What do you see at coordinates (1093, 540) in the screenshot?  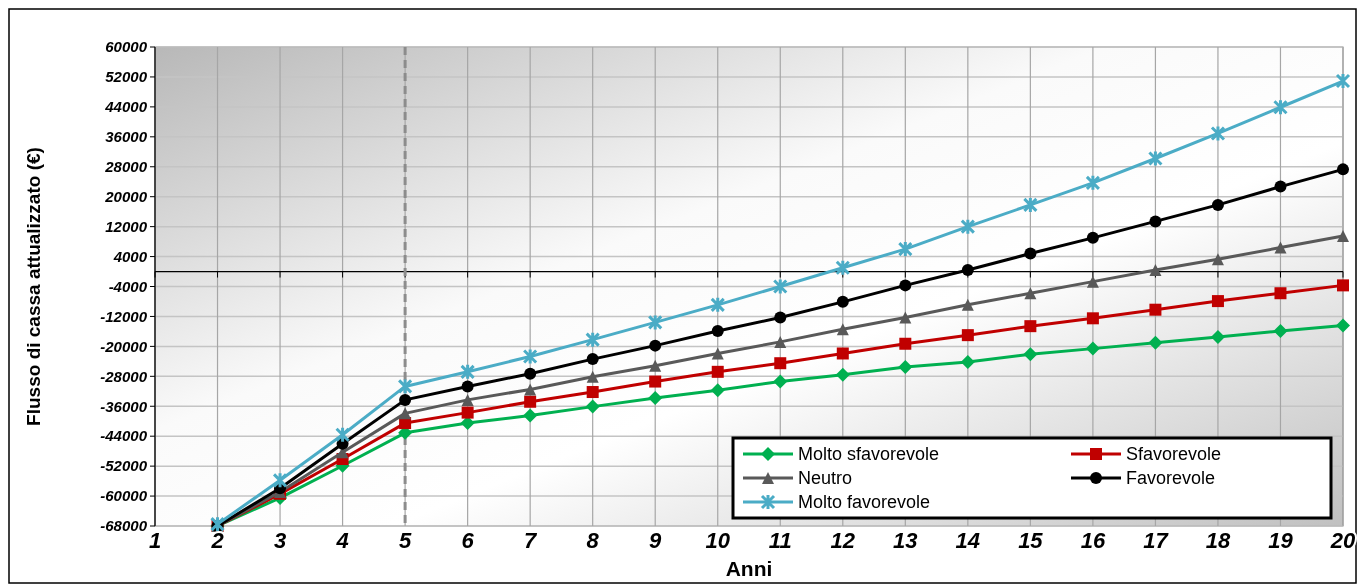 I see `x-tick-label: 16` at bounding box center [1093, 540].